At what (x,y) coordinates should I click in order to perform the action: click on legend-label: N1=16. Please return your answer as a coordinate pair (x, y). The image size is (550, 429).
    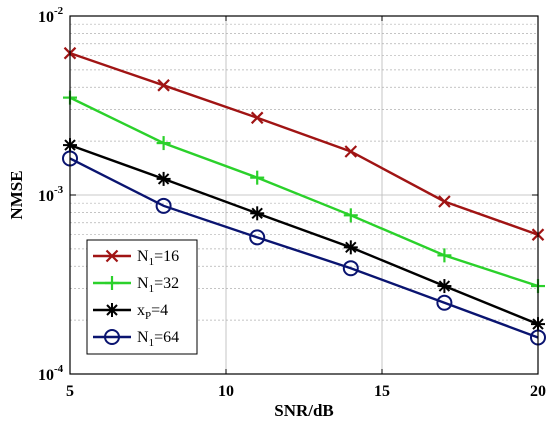
    Looking at the image, I should click on (158, 258).